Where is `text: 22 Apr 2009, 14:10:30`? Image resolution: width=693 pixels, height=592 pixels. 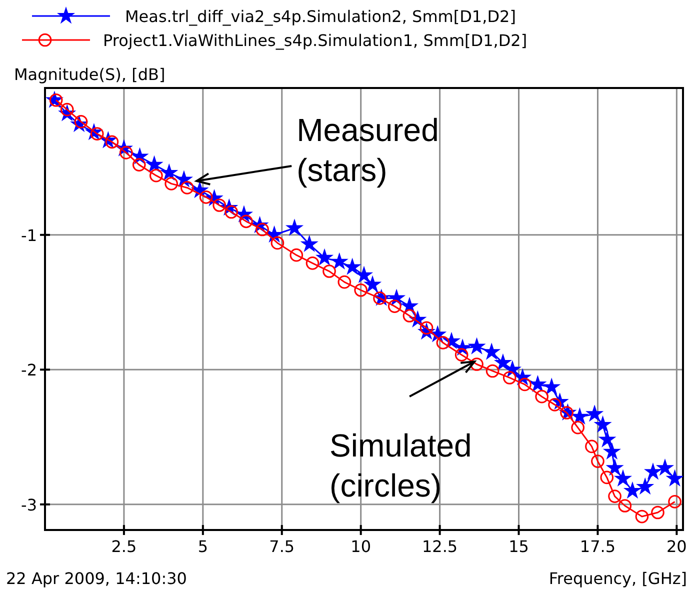
text: 22 Apr 2009, 14:10:30 is located at coordinates (96, 578).